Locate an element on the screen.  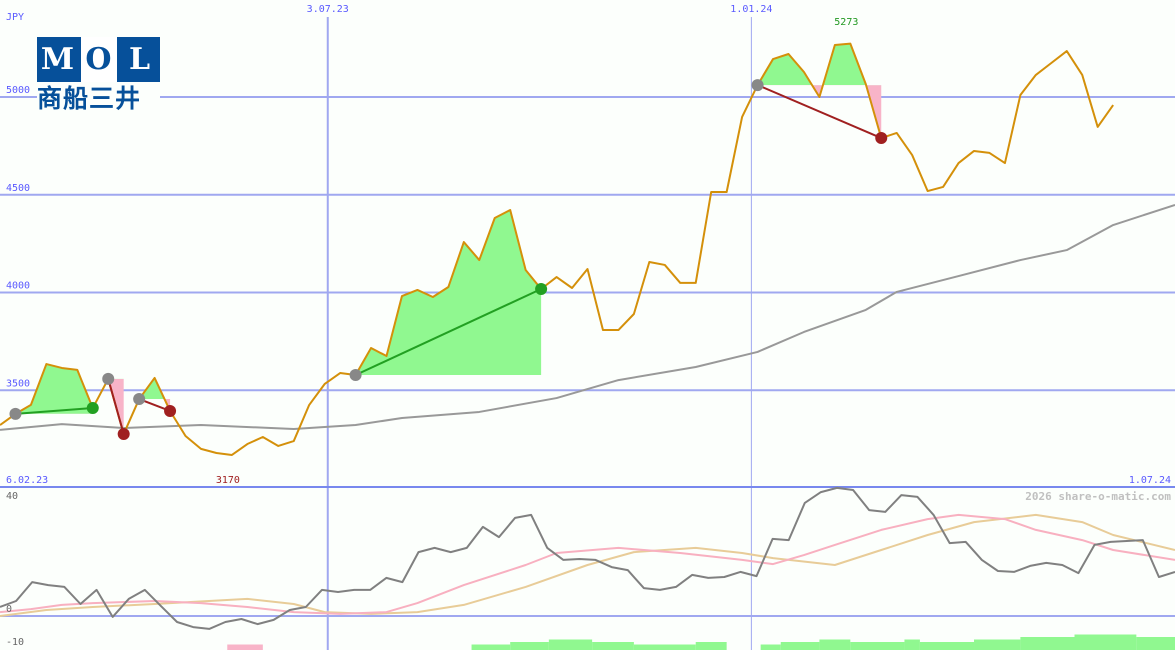
price-tick-label: 3500 is located at coordinates (18, 383).